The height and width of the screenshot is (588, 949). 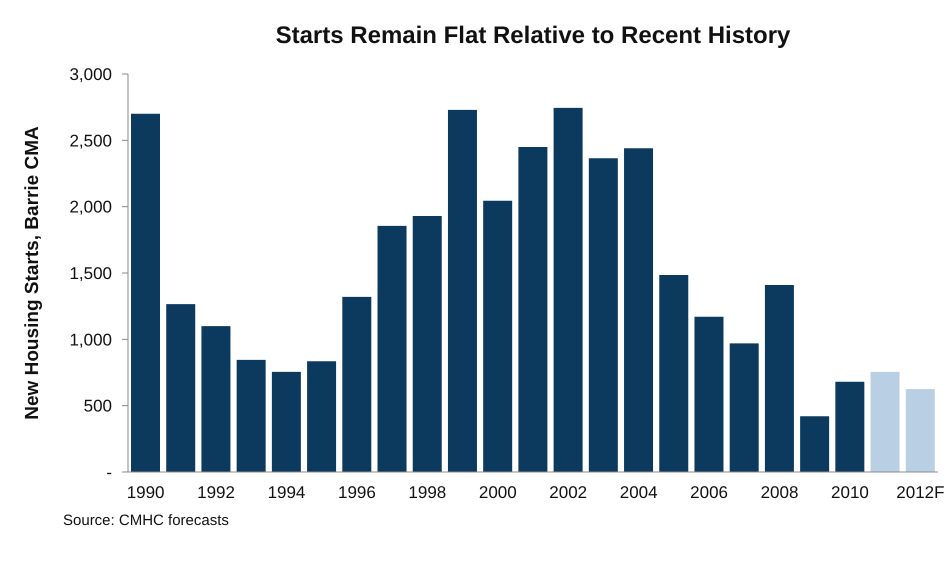 I want to click on source-note: Source: CMHC forecasts, so click(x=146, y=520).